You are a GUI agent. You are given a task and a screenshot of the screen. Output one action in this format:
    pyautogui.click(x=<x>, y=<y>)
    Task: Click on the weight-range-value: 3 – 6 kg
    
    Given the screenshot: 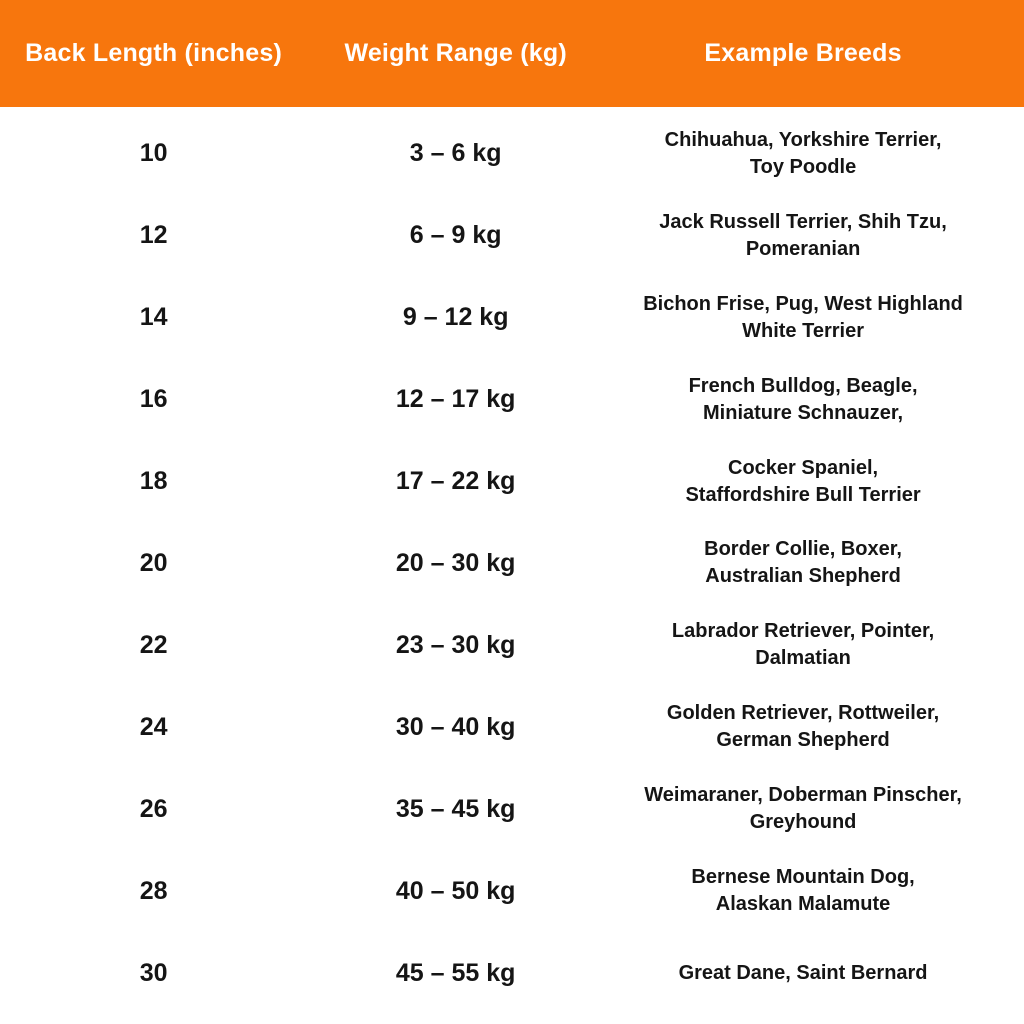 What is the action you would take?
    pyautogui.click(x=455, y=153)
    